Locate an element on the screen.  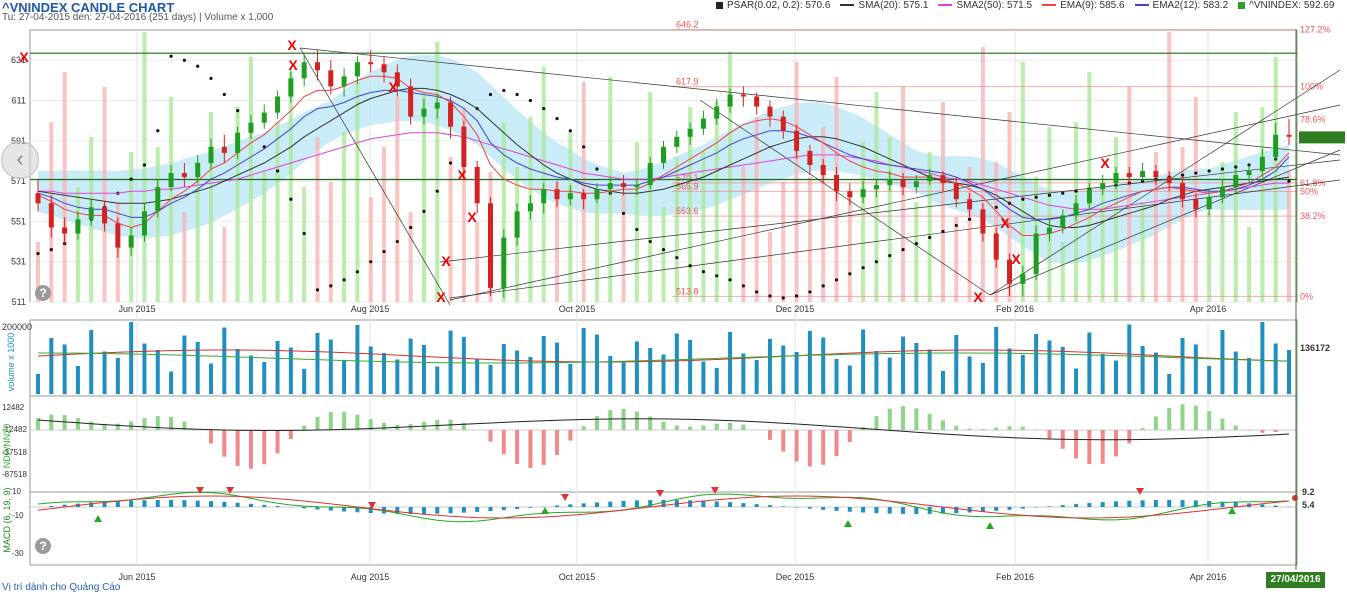
legend-item: EMA2(12): 583.2 is located at coordinates (1181, 5).